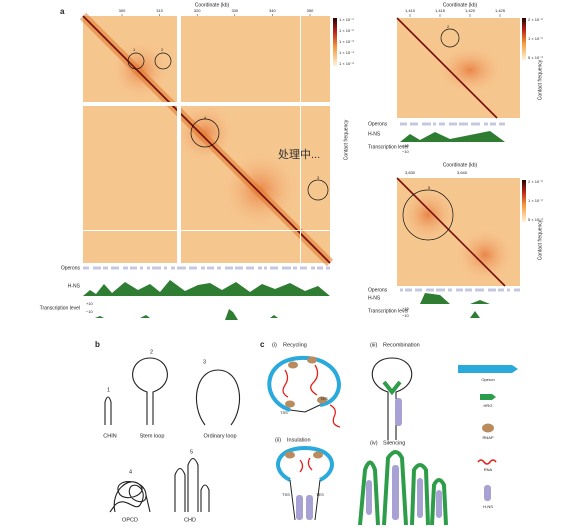 The height and width of the screenshot is (531, 578). What do you see at coordinates (278, 440) in the screenshot?
I see `model-number: (ii)` at bounding box center [278, 440].